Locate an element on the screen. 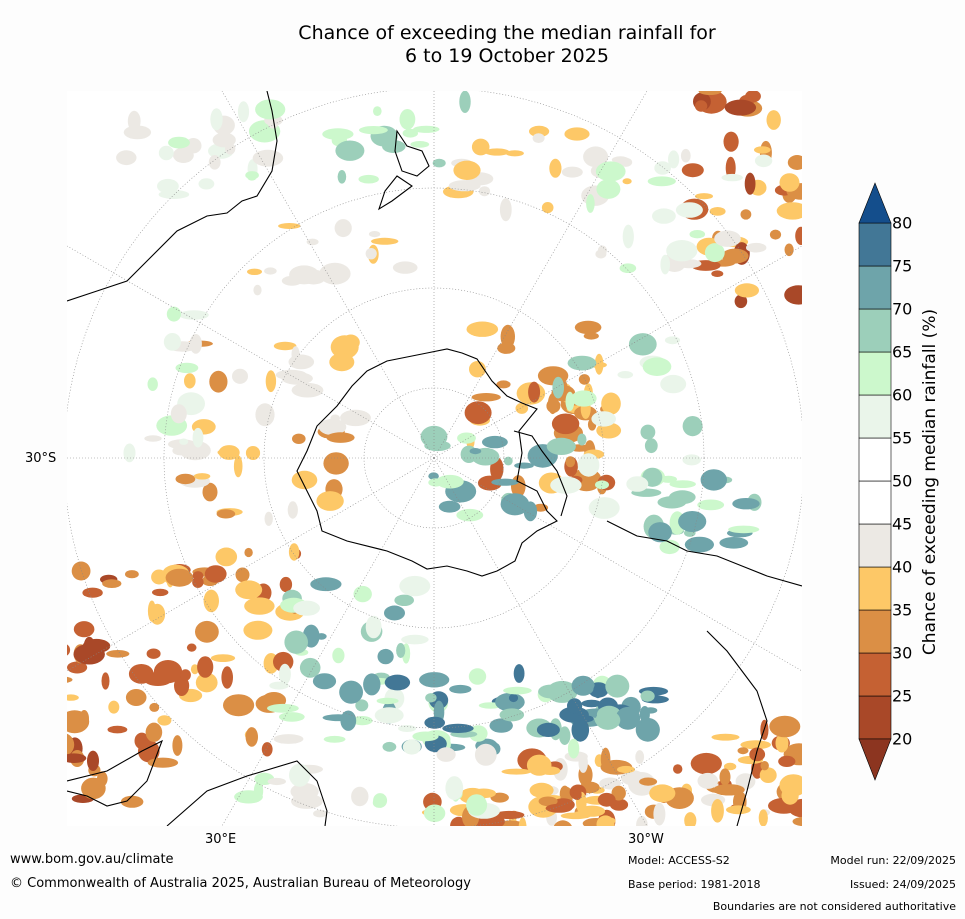  new-zealand-north-island is located at coordinates (412, 153).